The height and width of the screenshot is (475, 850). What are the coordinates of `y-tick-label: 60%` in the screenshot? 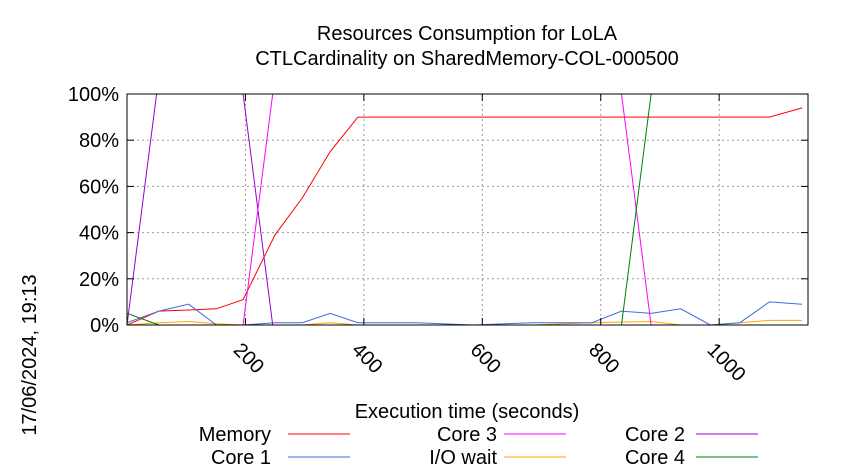 It's located at (99, 187).